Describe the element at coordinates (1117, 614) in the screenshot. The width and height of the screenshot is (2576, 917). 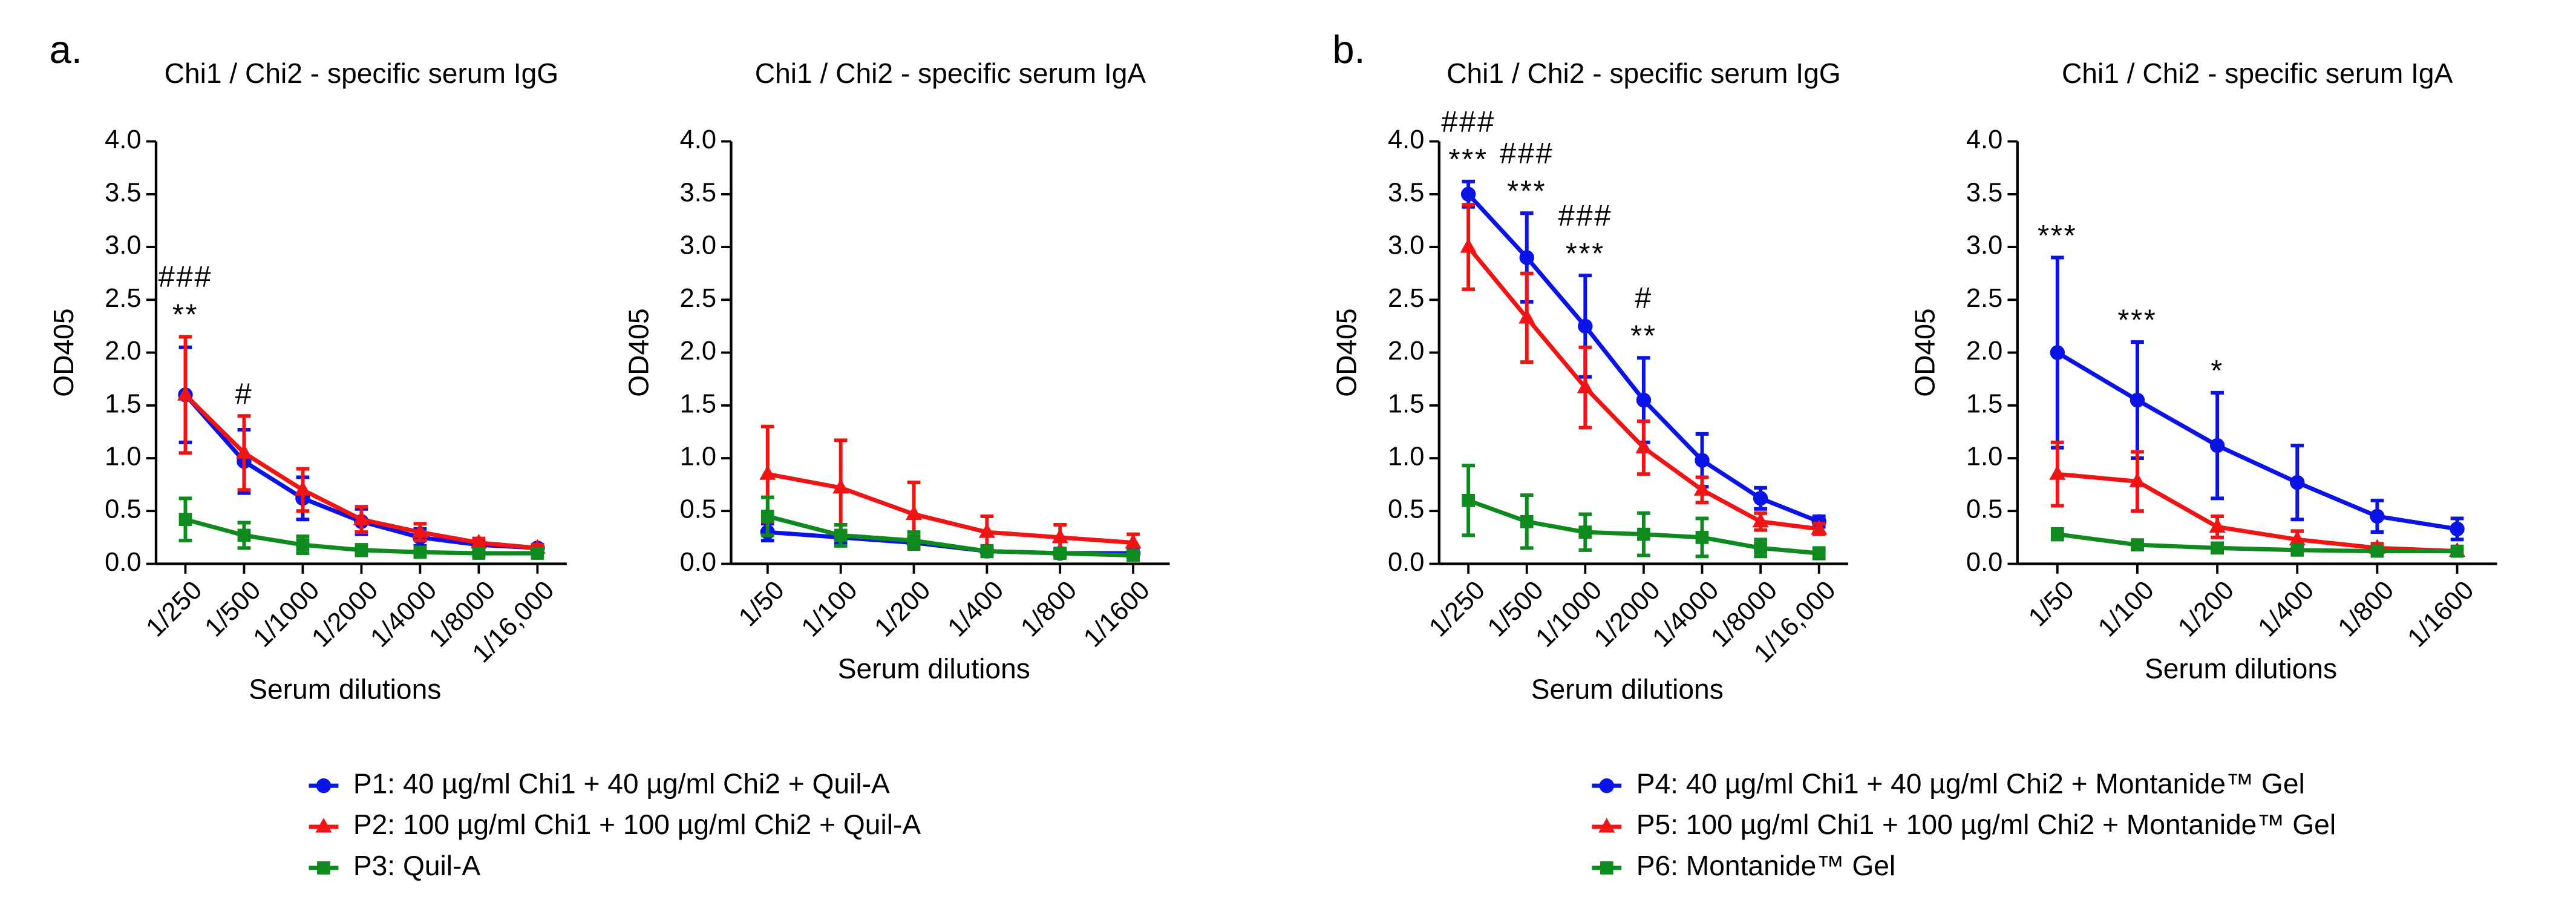
I see `x-tick-label: 1/1600` at that location.